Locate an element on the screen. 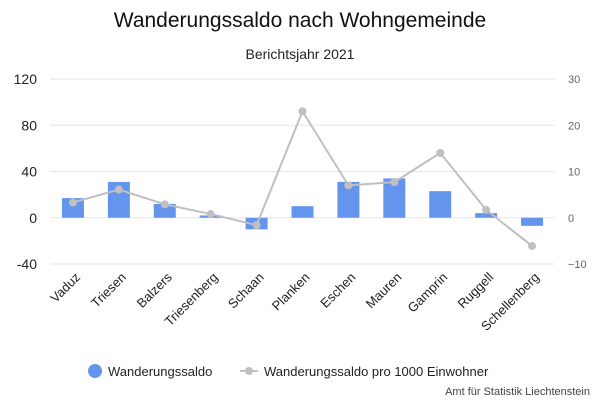  right-tick-label: −10 is located at coordinates (577, 265).